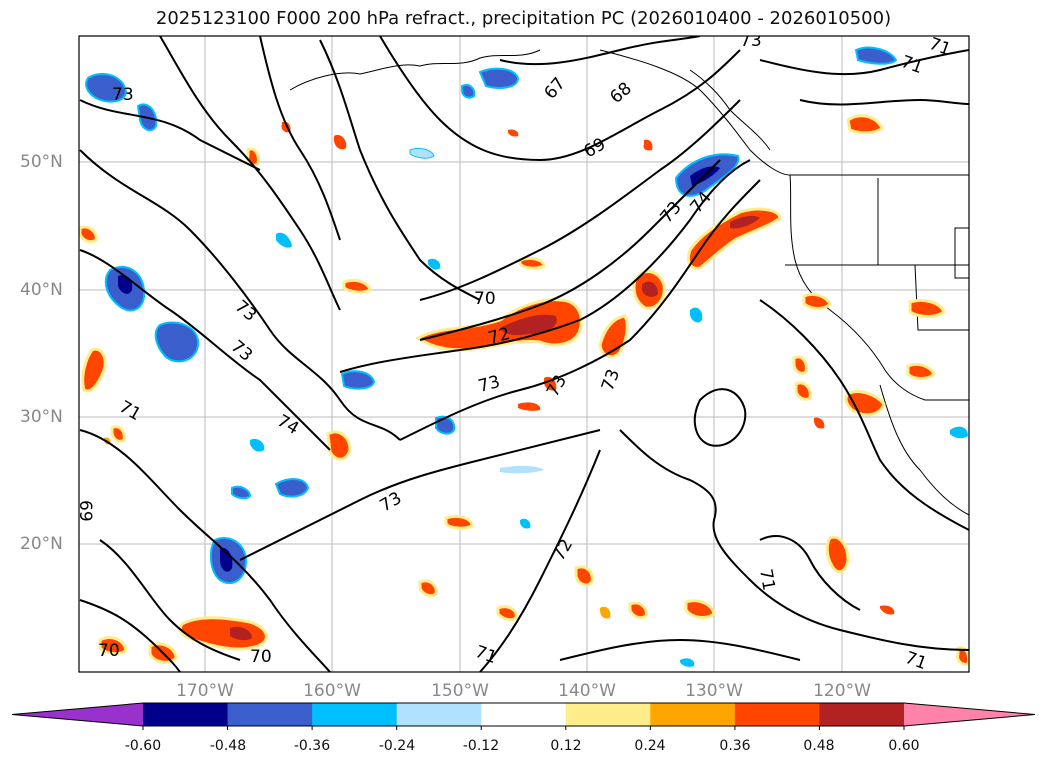 The width and height of the screenshot is (1047, 765). I want to click on lon-label: 160°W, so click(332, 691).